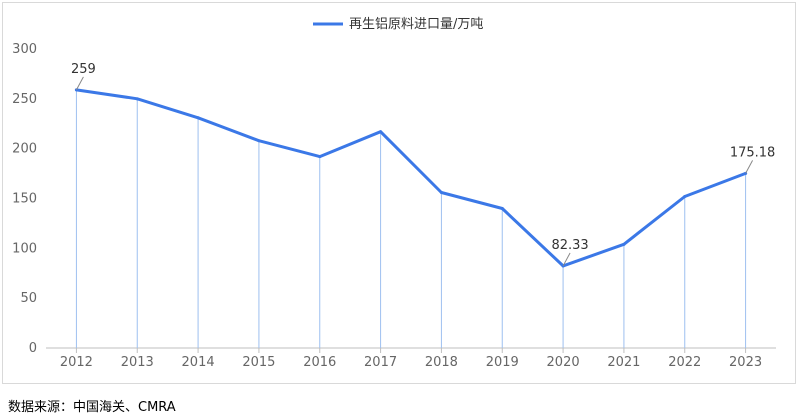 This screenshot has height=420, width=800. Describe the element at coordinates (198, 362) in the screenshot. I see `x-tick-label: 2014` at that location.